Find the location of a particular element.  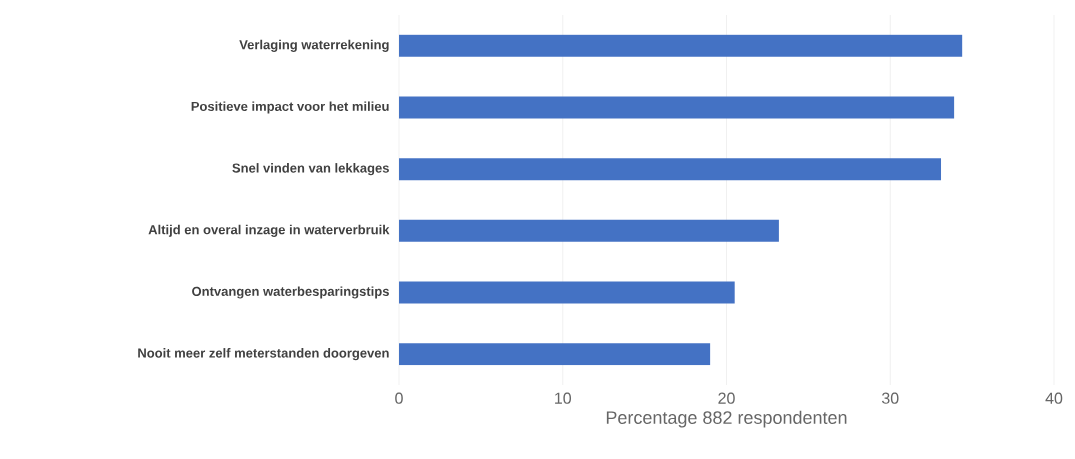

x-tick-label: 40 is located at coordinates (1054, 398).